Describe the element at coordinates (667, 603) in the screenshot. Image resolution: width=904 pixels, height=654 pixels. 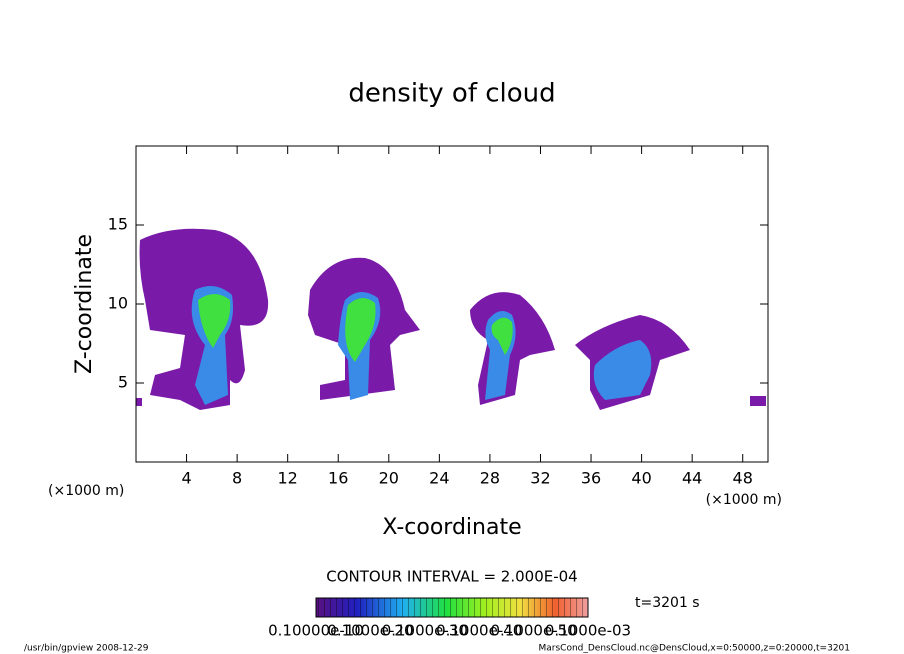
I see `time-label: t=3201 s` at that location.